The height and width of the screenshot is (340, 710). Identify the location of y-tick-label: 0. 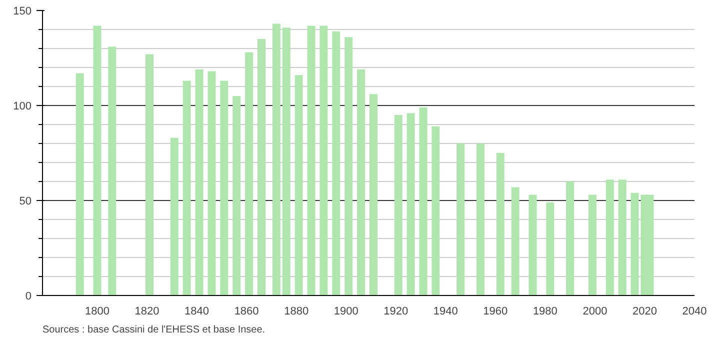
(28, 296).